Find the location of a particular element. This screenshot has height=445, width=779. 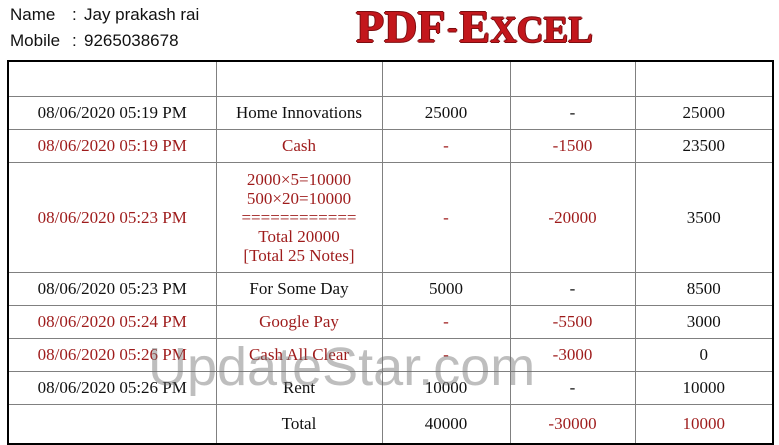

total-row: Total 40000 -30000 10000 is located at coordinates (390, 424).